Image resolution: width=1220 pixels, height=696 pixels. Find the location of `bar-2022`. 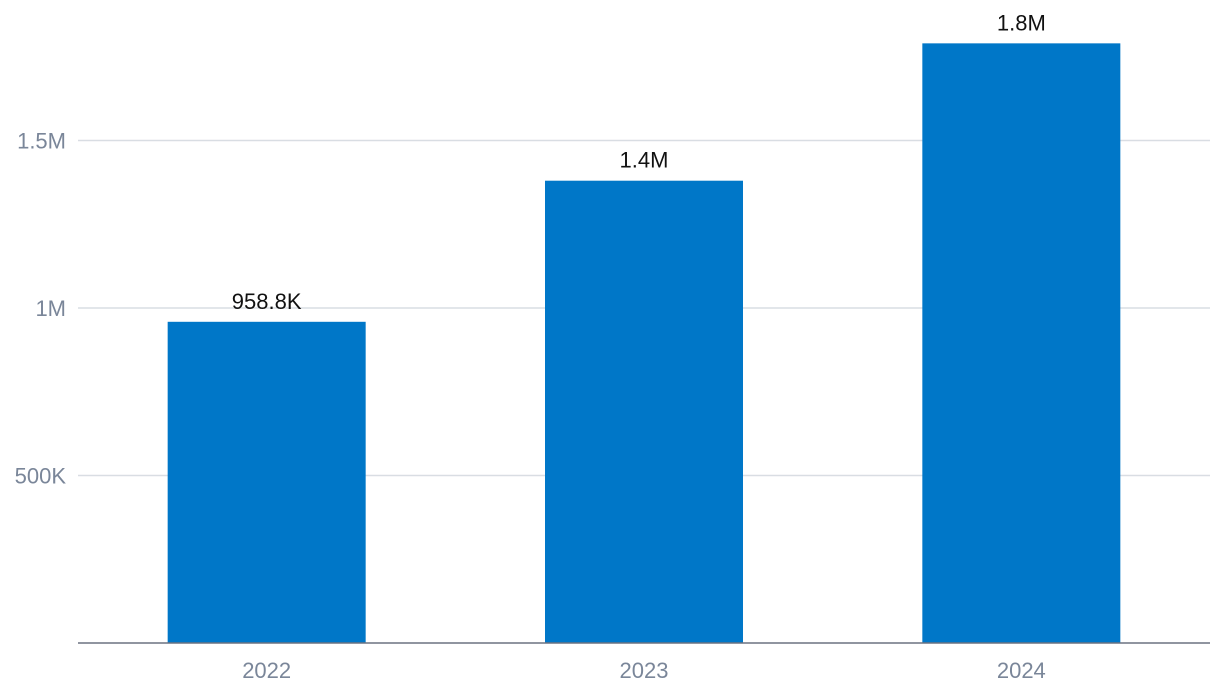

bar-2022 is located at coordinates (266, 482).